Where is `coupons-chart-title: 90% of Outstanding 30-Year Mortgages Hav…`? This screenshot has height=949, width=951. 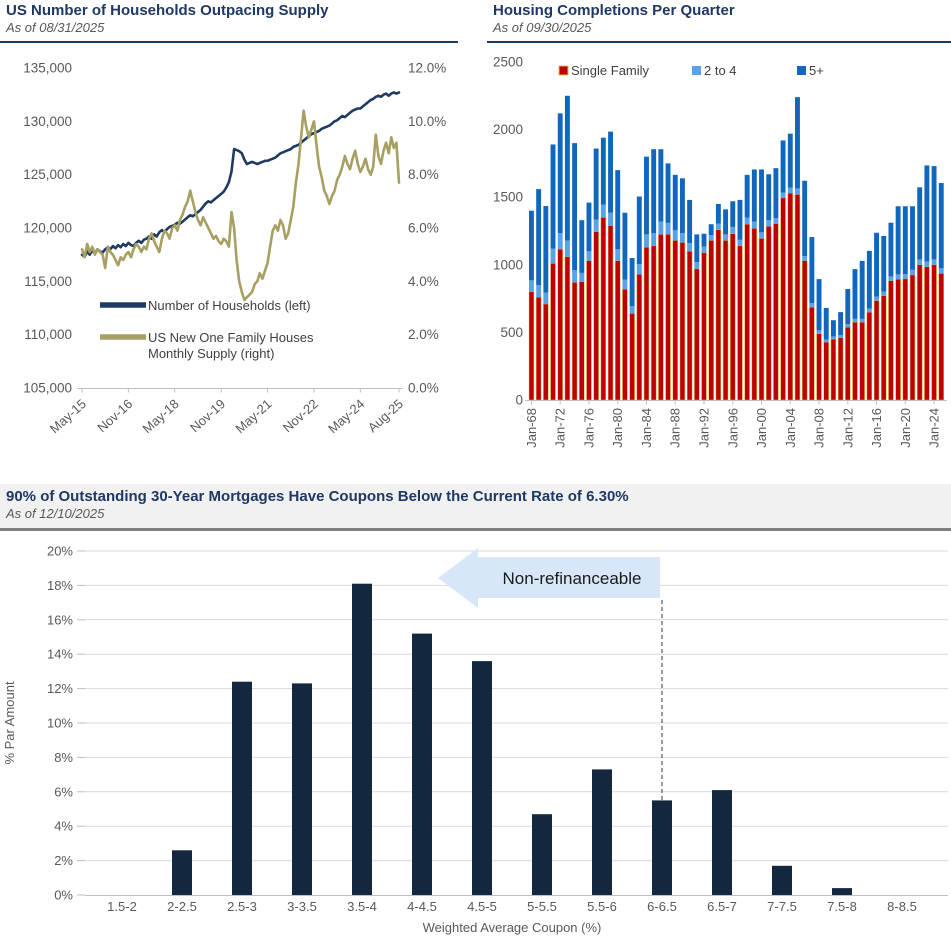 coupons-chart-title: 90% of Outstanding 30-Year Mortgages Hav… is located at coordinates (317, 496).